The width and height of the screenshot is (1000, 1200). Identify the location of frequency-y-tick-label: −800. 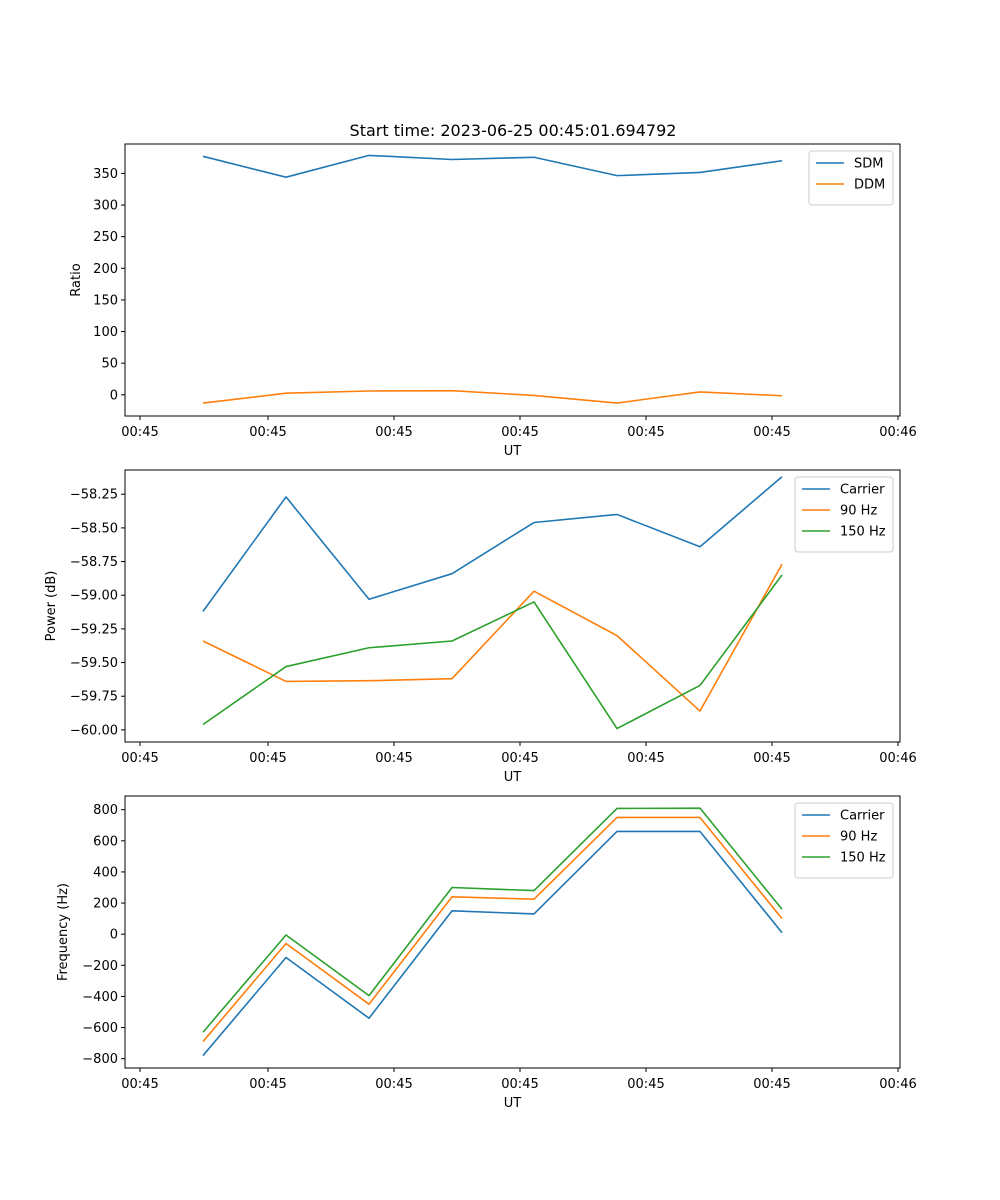
(100, 1059).